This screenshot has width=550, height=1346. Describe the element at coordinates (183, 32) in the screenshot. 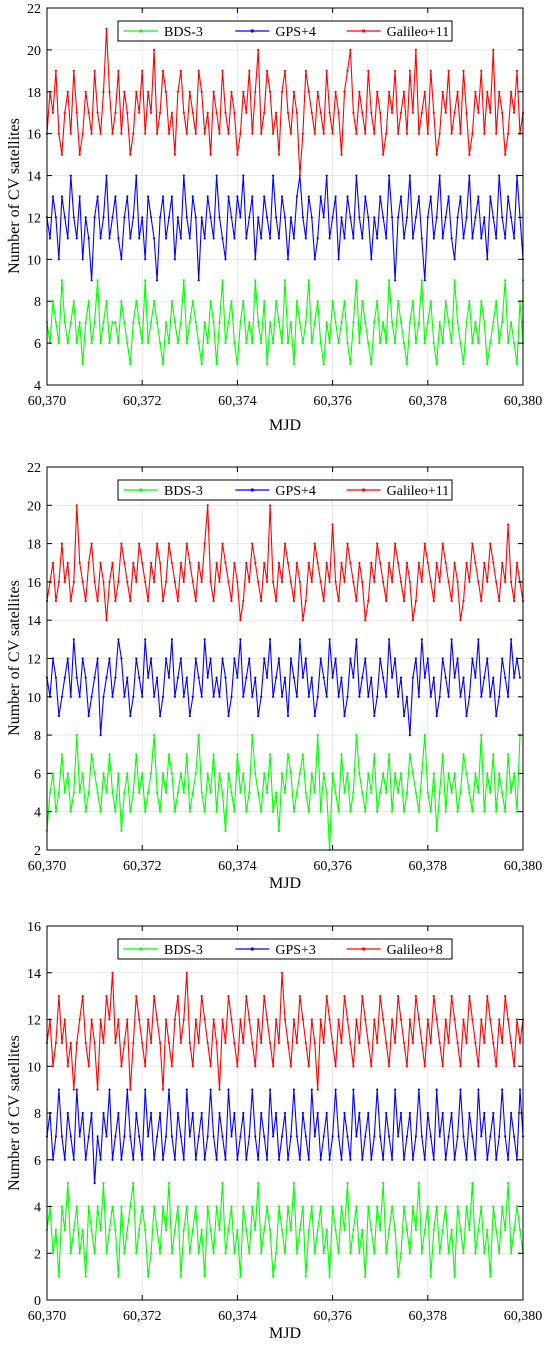

I see `legend-label: BDS-3` at that location.